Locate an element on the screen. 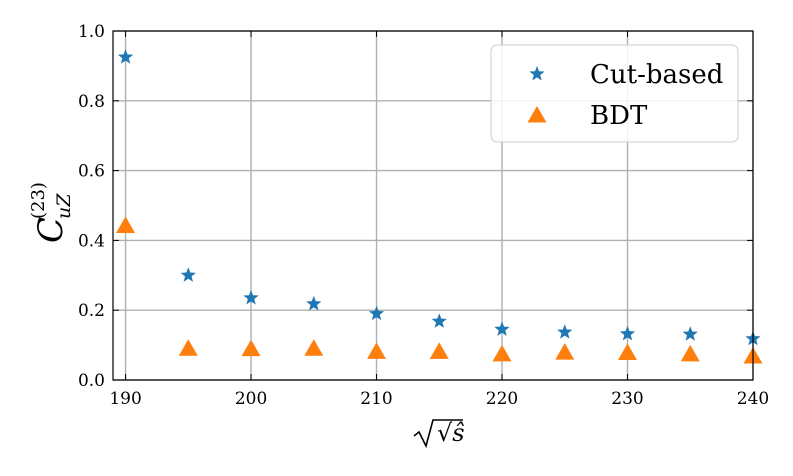  legend-marker-cut-based is located at coordinates (537, 73).